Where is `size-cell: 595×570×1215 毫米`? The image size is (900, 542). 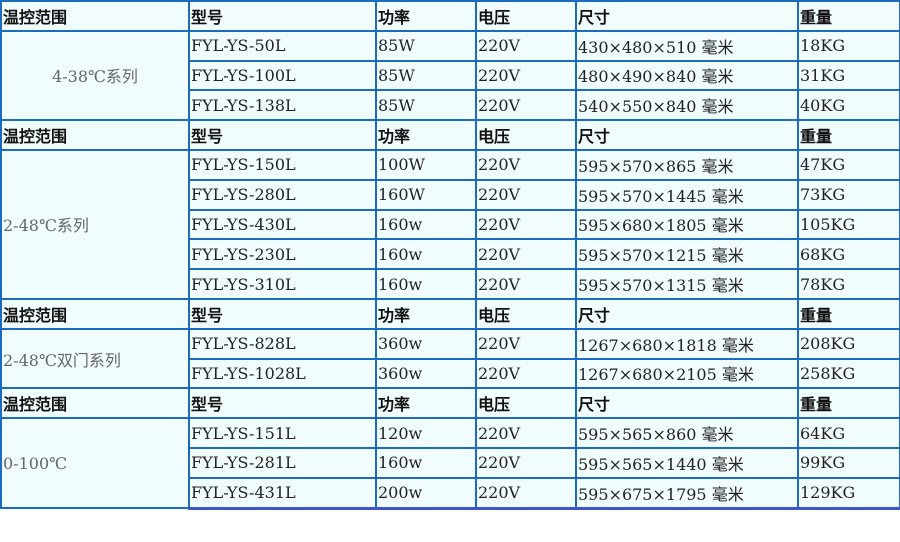
size-cell: 595×570×1215 毫米 is located at coordinates (687, 254).